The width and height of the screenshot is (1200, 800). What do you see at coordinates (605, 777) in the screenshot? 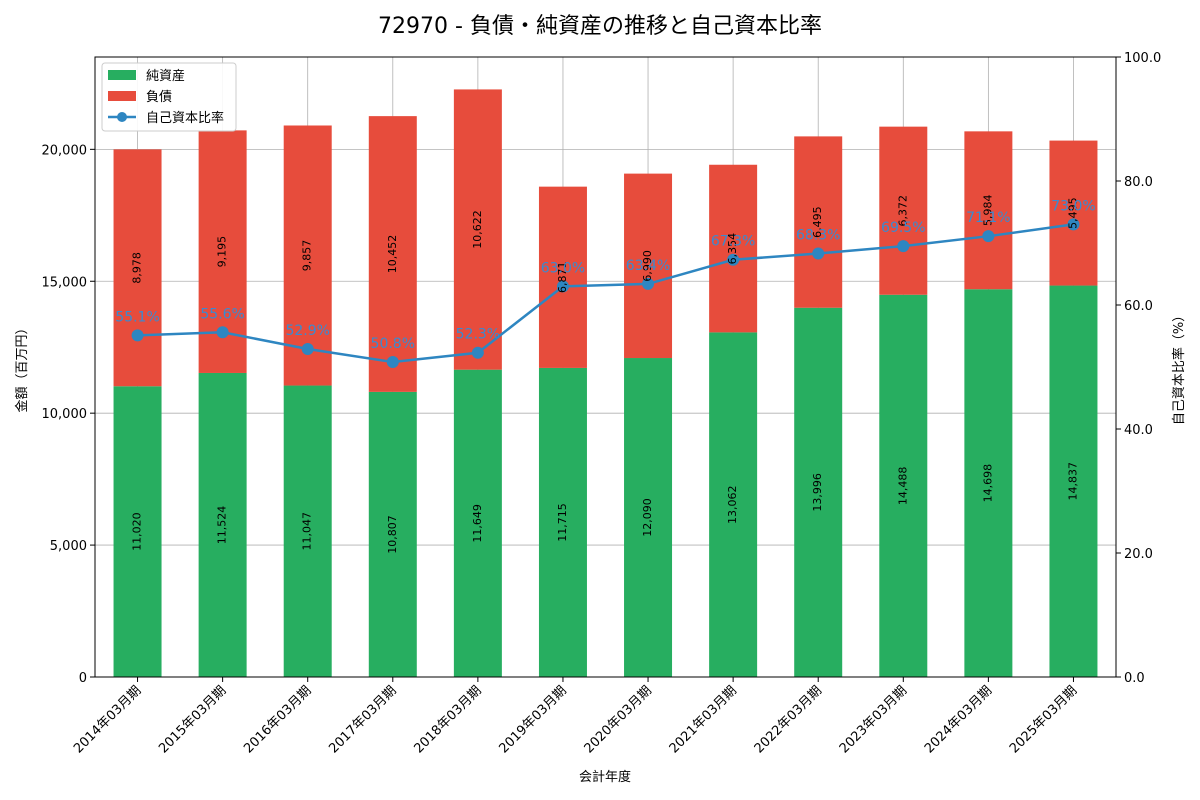
I see `x-axis-label: 会計年度` at bounding box center [605, 777].